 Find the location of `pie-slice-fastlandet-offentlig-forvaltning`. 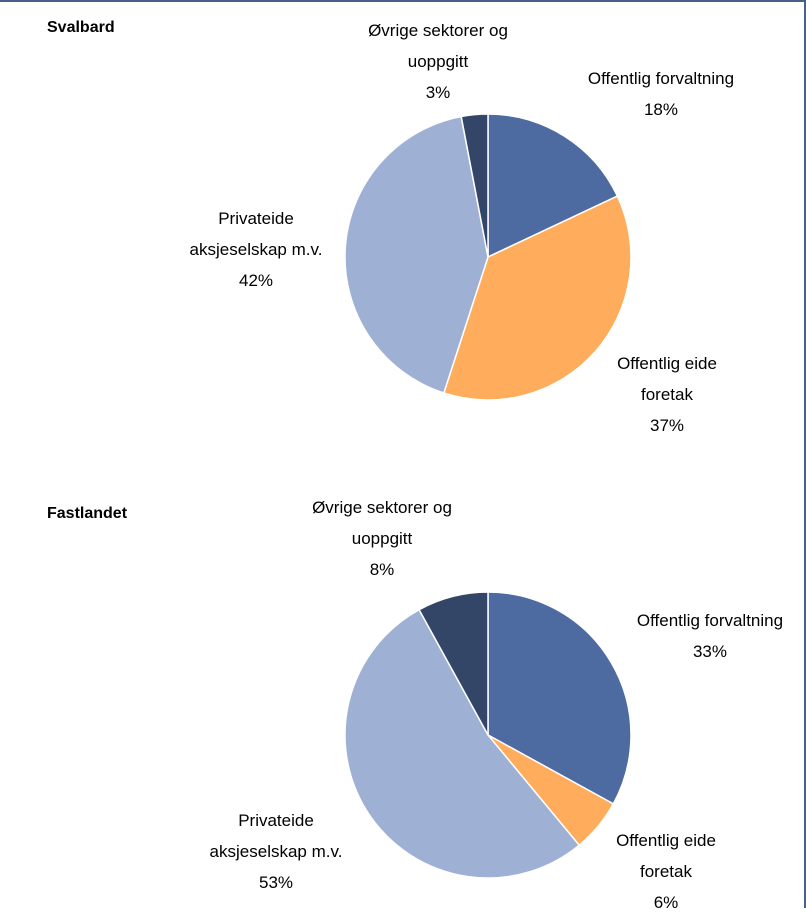

pie-slice-fastlandet-offentlig-forvaltning is located at coordinates (559, 698).